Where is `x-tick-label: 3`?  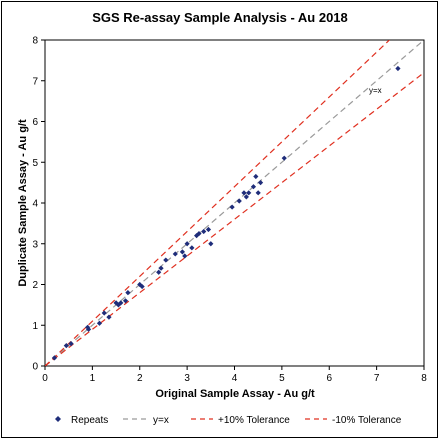 x-tick-label: 3 is located at coordinates (187, 378).